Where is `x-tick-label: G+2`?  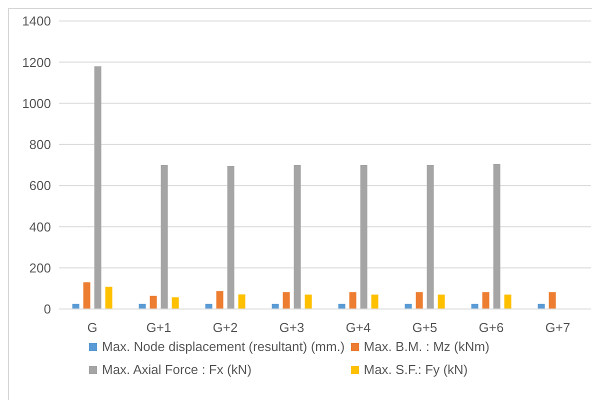
x-tick-label: G+2 is located at coordinates (225, 328).